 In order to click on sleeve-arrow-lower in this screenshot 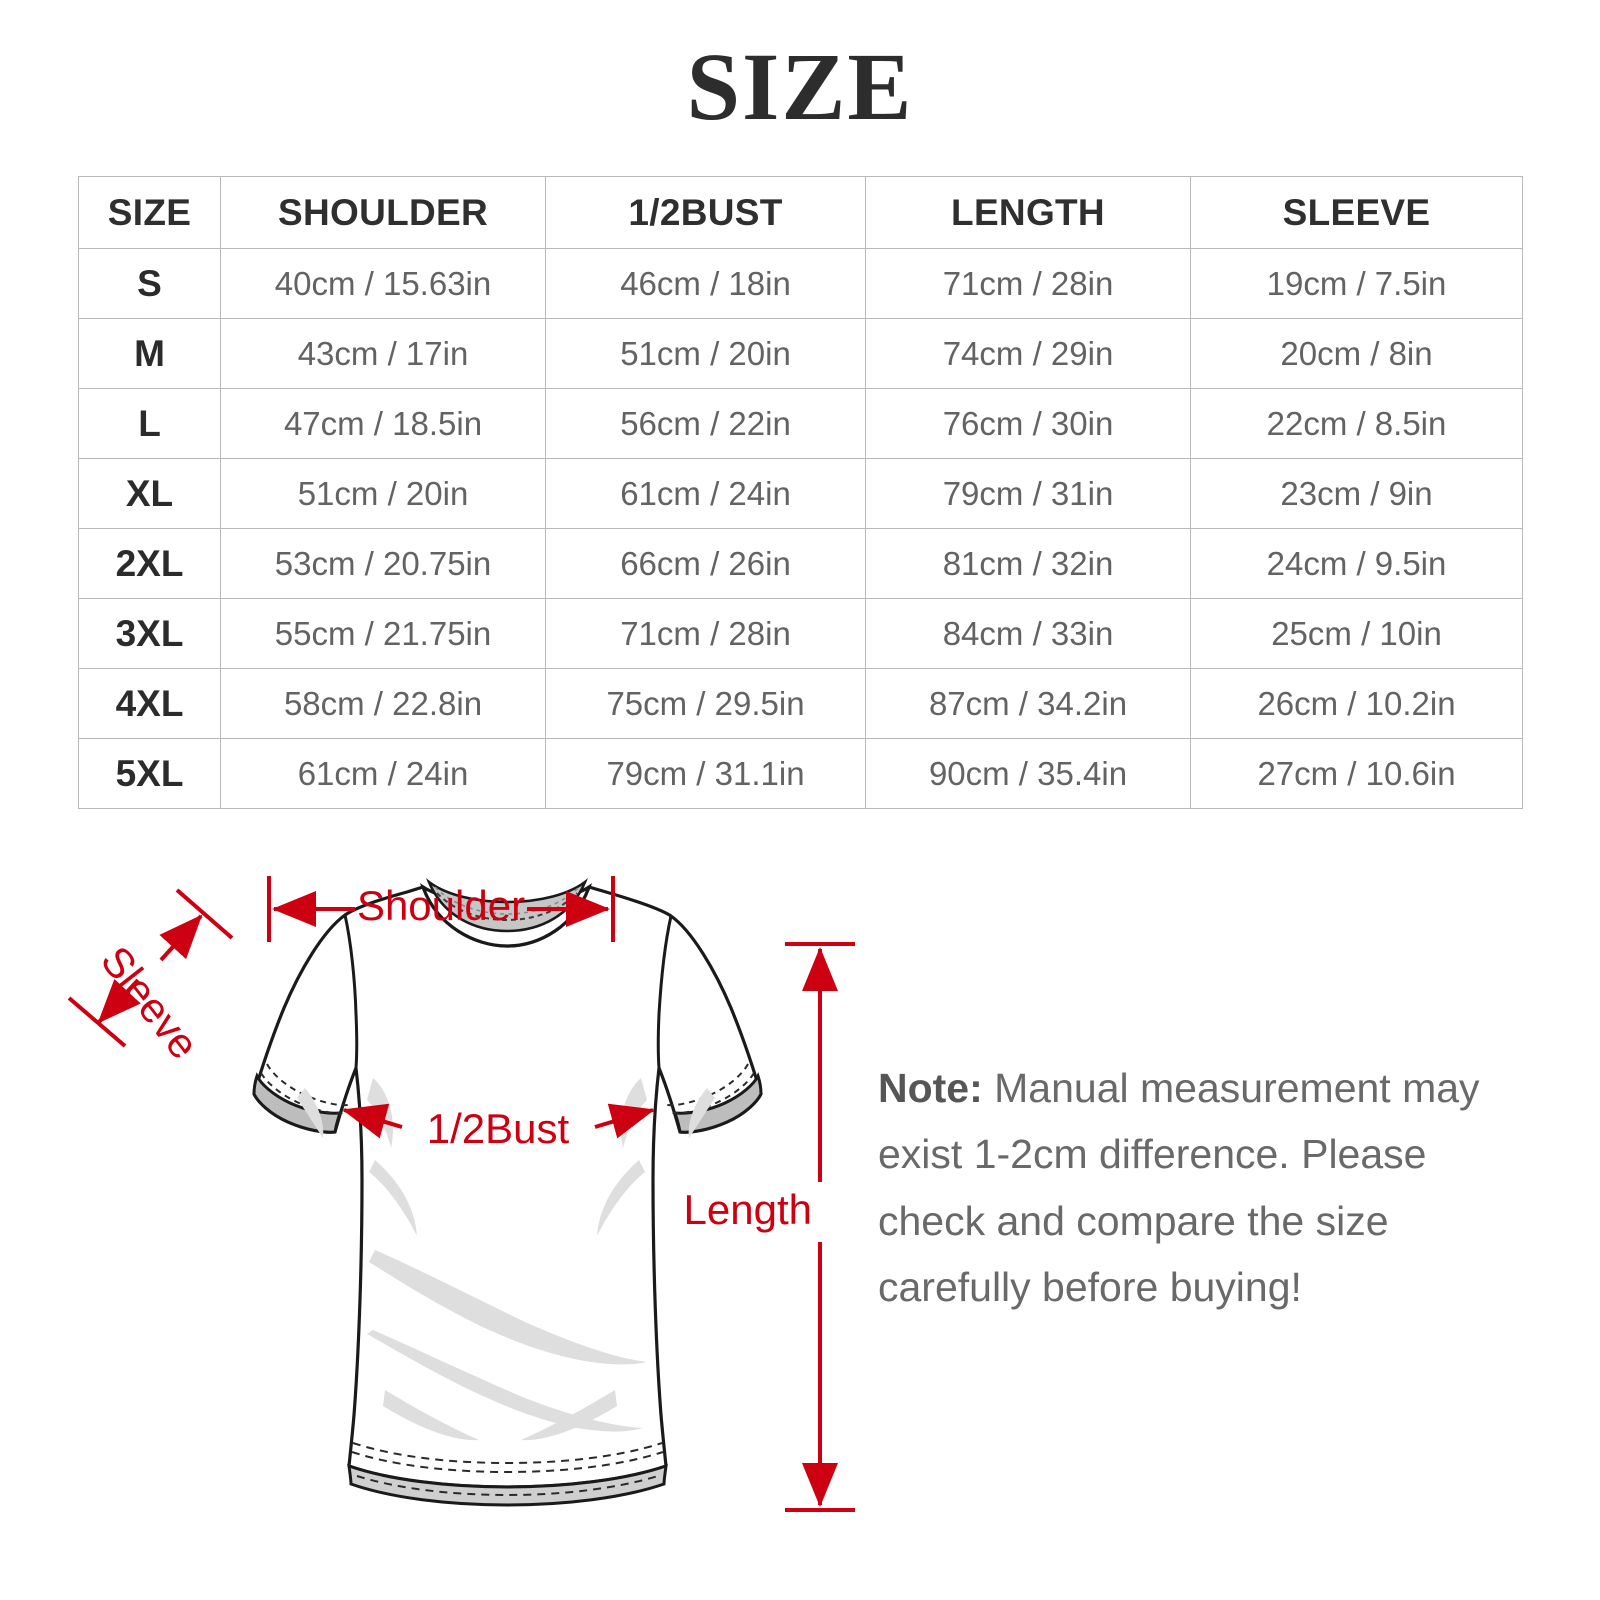, I will do `click(119, 1001)`.